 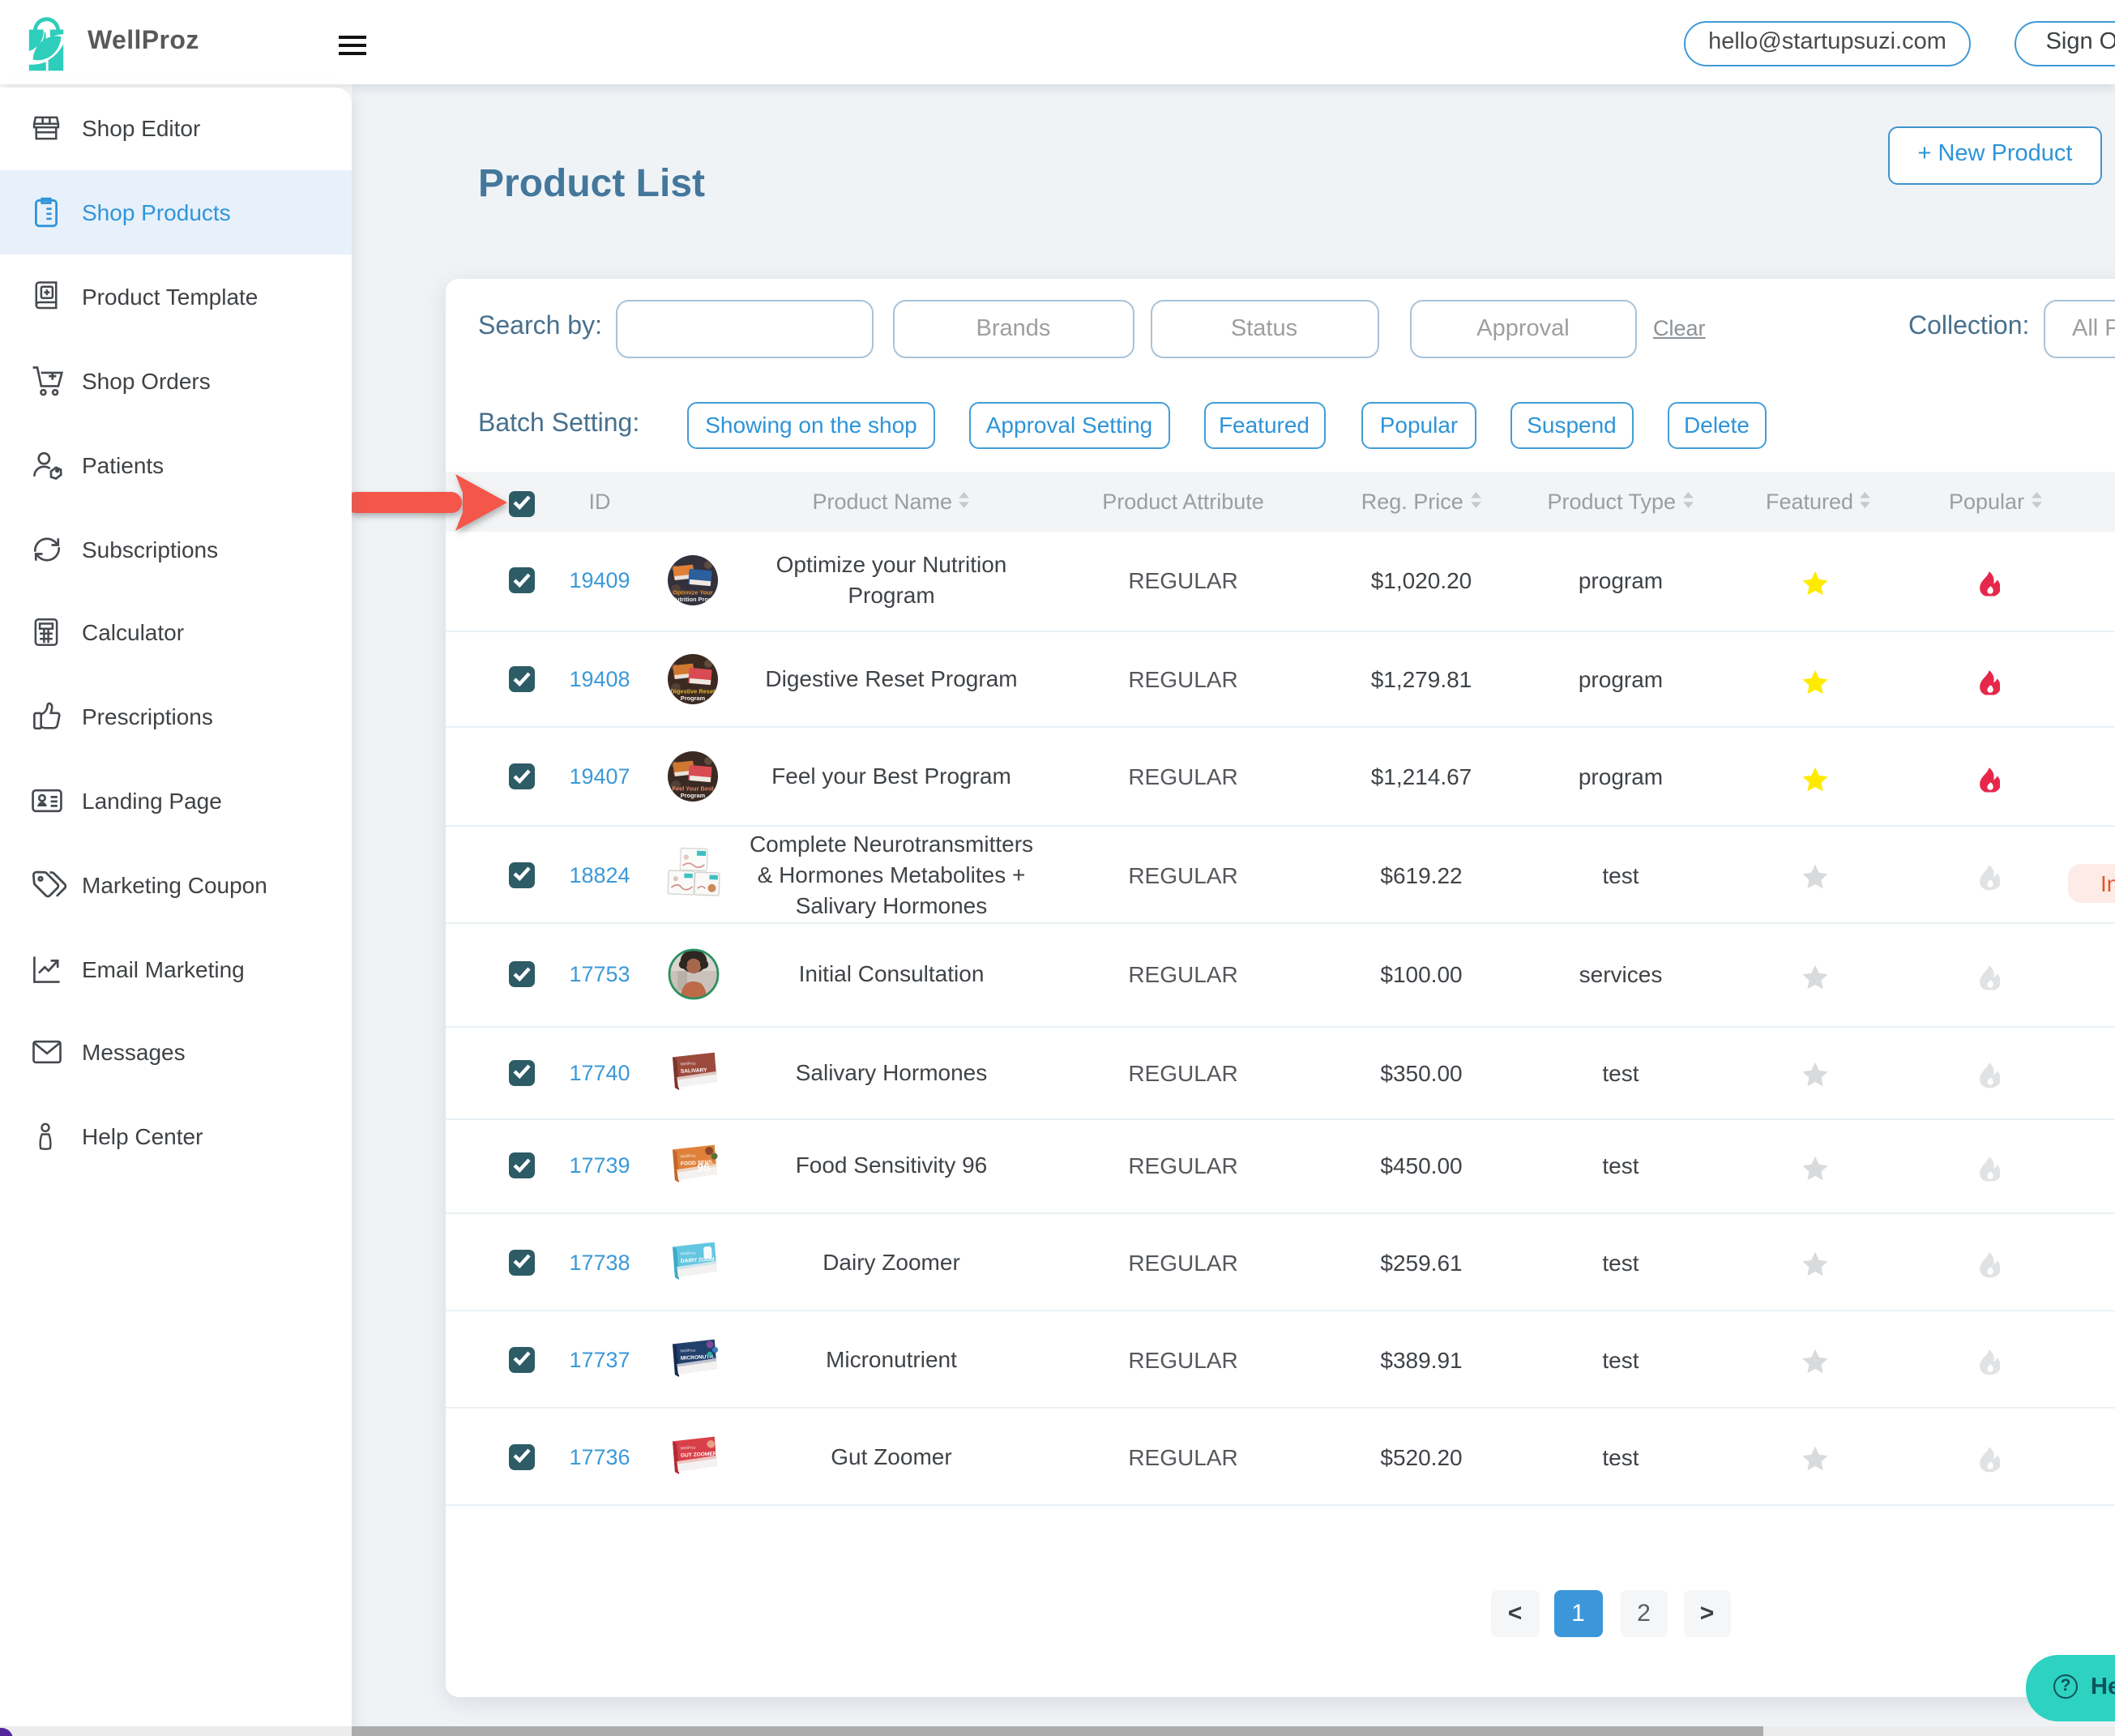 I want to click on svg-text: FOOD SENS., so click(x=696, y=1163).